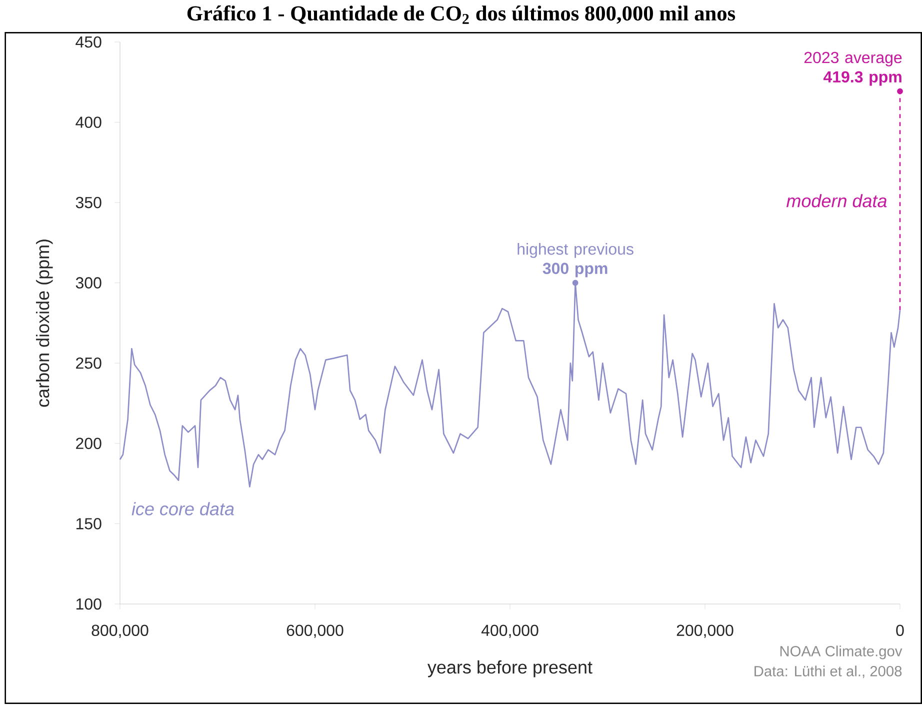 This screenshot has height=706, width=922. What do you see at coordinates (705, 631) in the screenshot?
I see `x-tick-label: 200,000` at bounding box center [705, 631].